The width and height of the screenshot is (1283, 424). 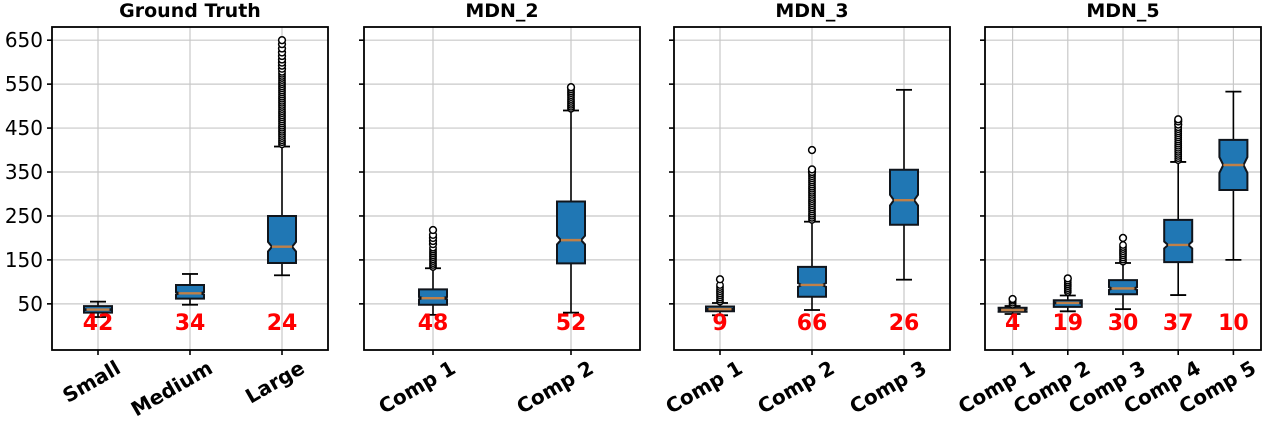 What do you see at coordinates (501, 11) in the screenshot?
I see `panel-title: MDN_2` at bounding box center [501, 11].